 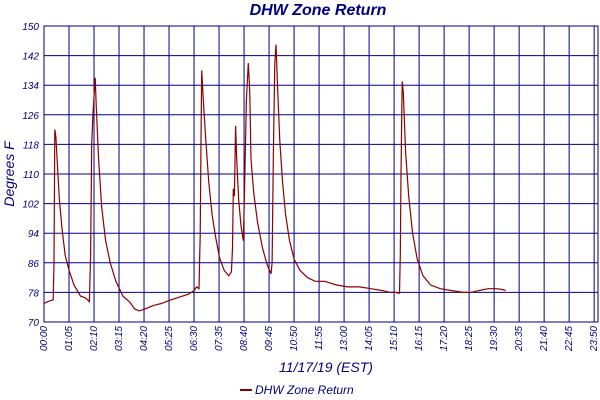 What do you see at coordinates (369, 338) in the screenshot?
I see `x-tick-label: 14:05` at bounding box center [369, 338].